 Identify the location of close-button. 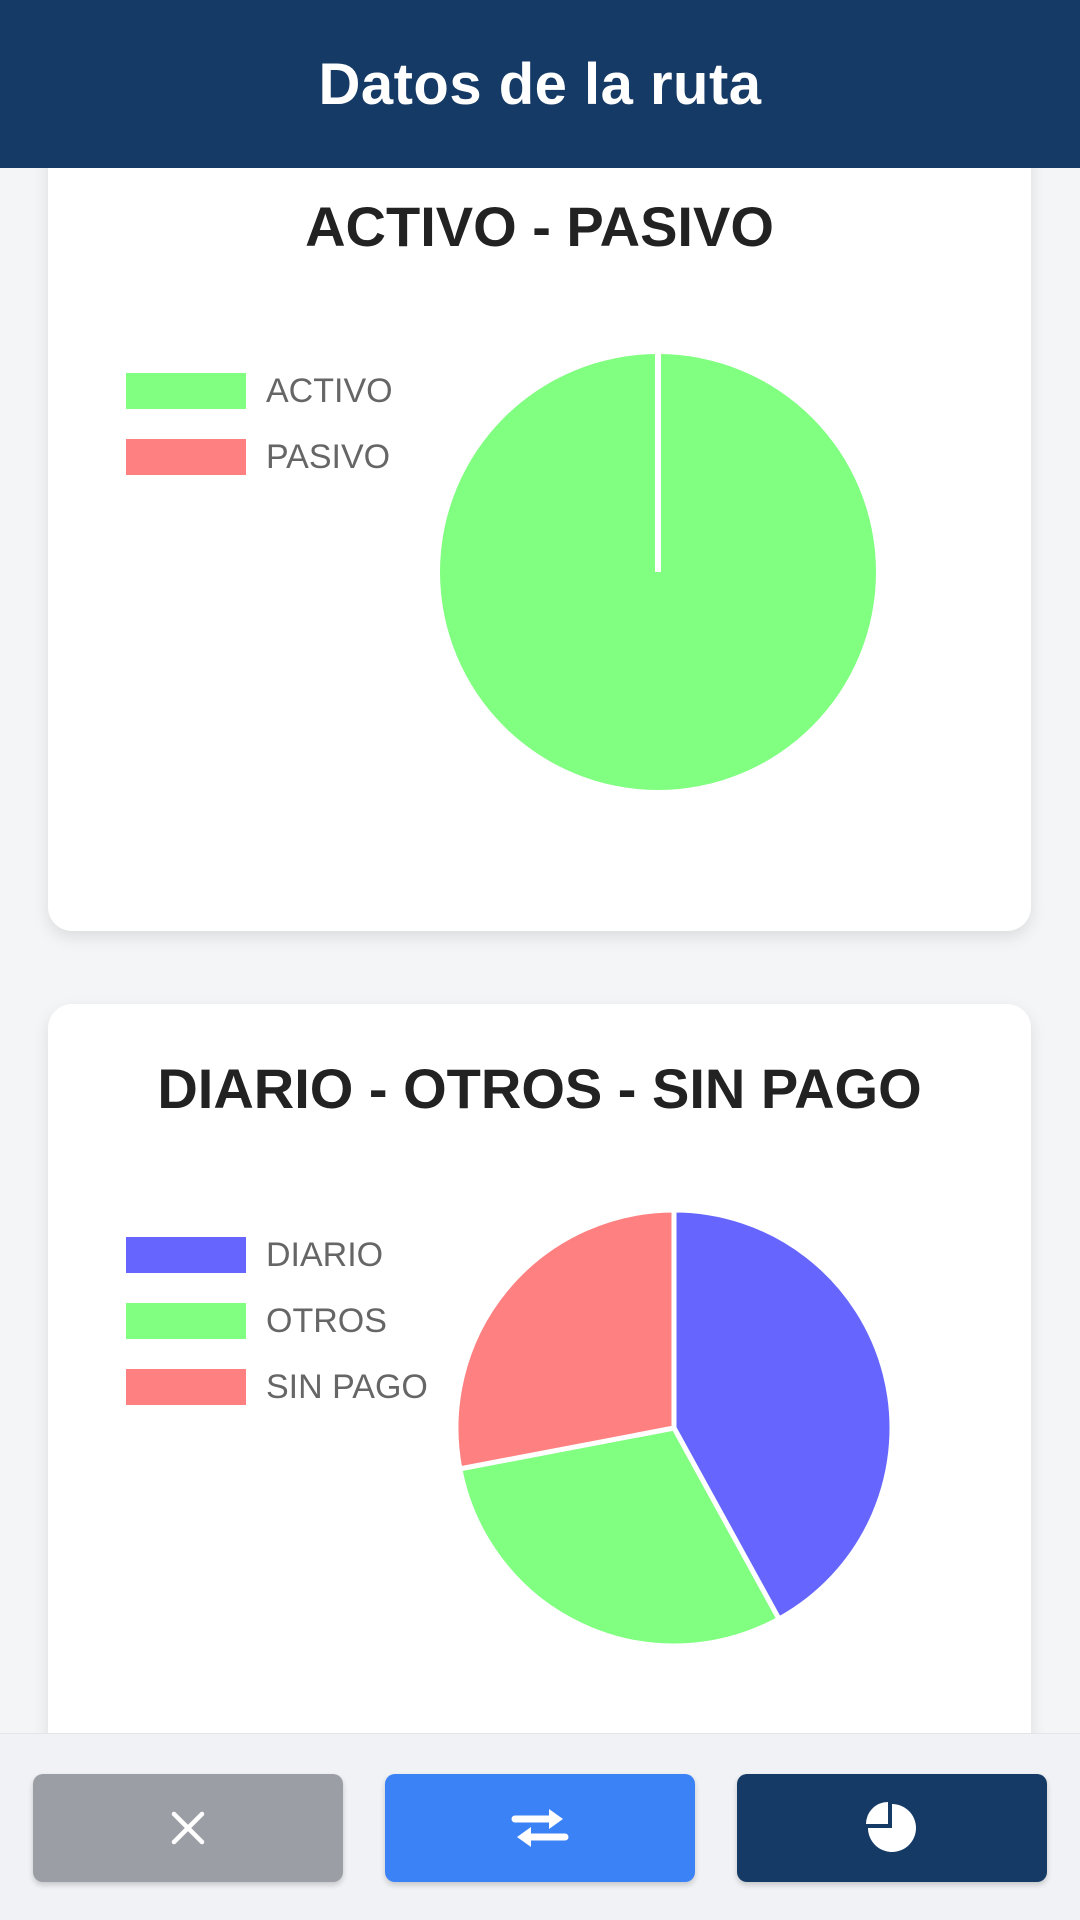
(188, 1828).